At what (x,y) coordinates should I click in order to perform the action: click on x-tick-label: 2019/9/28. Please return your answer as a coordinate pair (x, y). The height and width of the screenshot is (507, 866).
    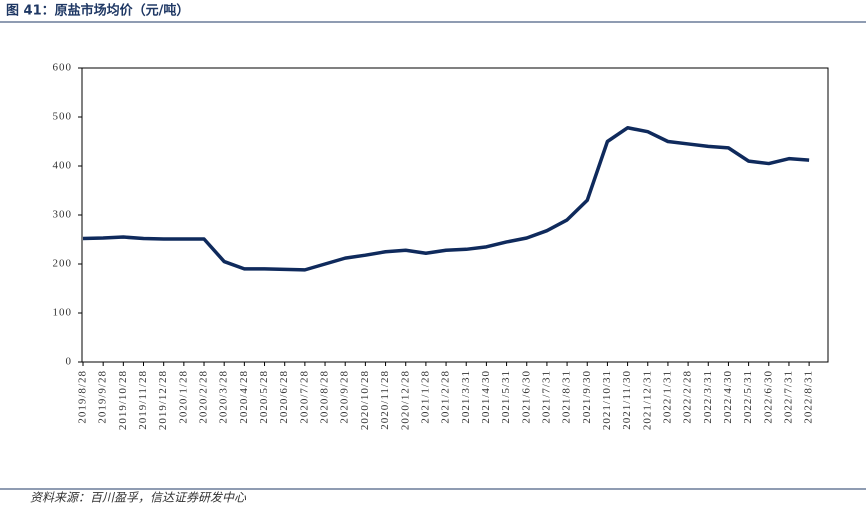
    Looking at the image, I should click on (103, 397).